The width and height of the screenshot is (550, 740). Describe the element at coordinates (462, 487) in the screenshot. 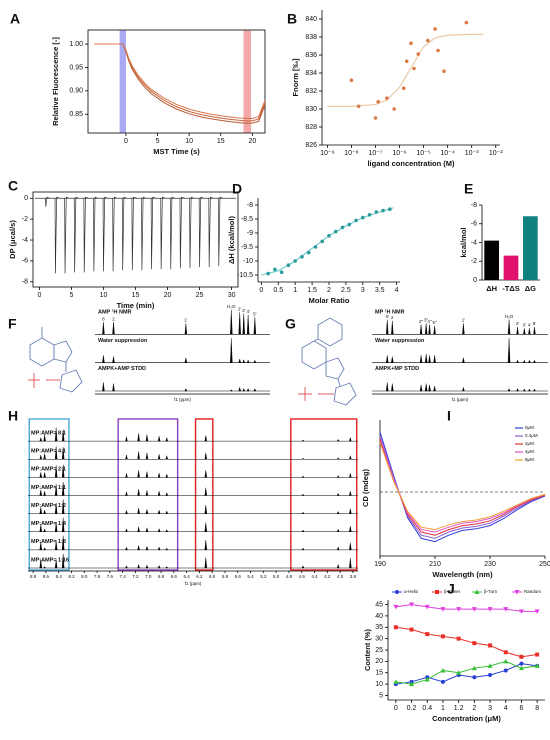

I see `series-line` at that location.